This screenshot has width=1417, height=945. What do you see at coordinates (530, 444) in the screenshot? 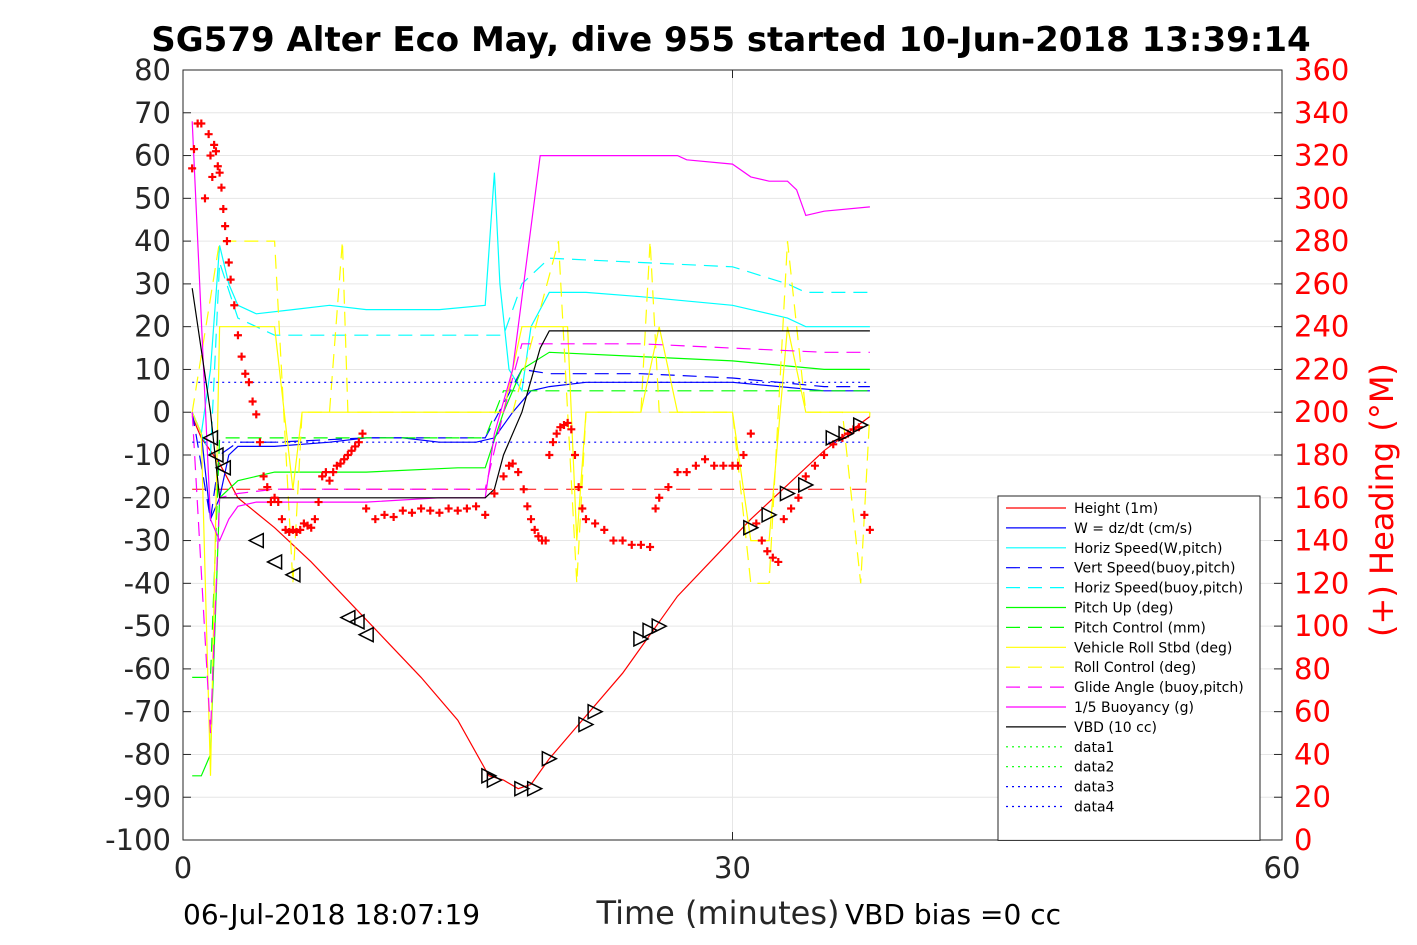
I see `series-line-vert-speed-buoy-pitch` at bounding box center [530, 444].